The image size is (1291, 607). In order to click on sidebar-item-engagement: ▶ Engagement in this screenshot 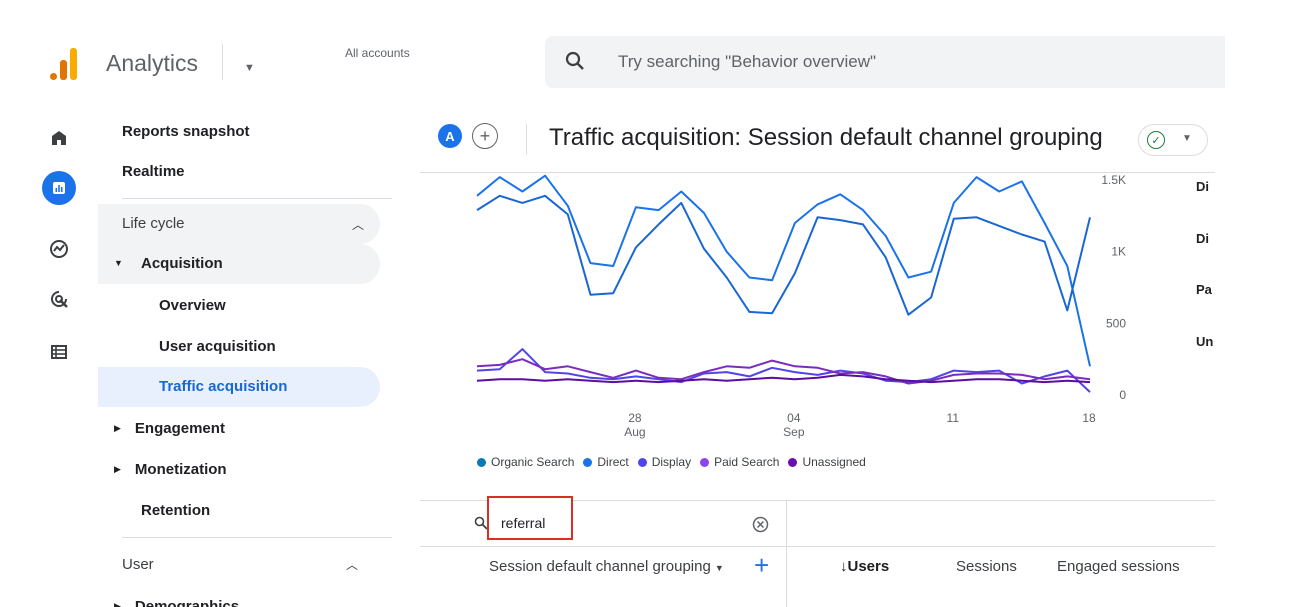, I will do `click(169, 428)`.